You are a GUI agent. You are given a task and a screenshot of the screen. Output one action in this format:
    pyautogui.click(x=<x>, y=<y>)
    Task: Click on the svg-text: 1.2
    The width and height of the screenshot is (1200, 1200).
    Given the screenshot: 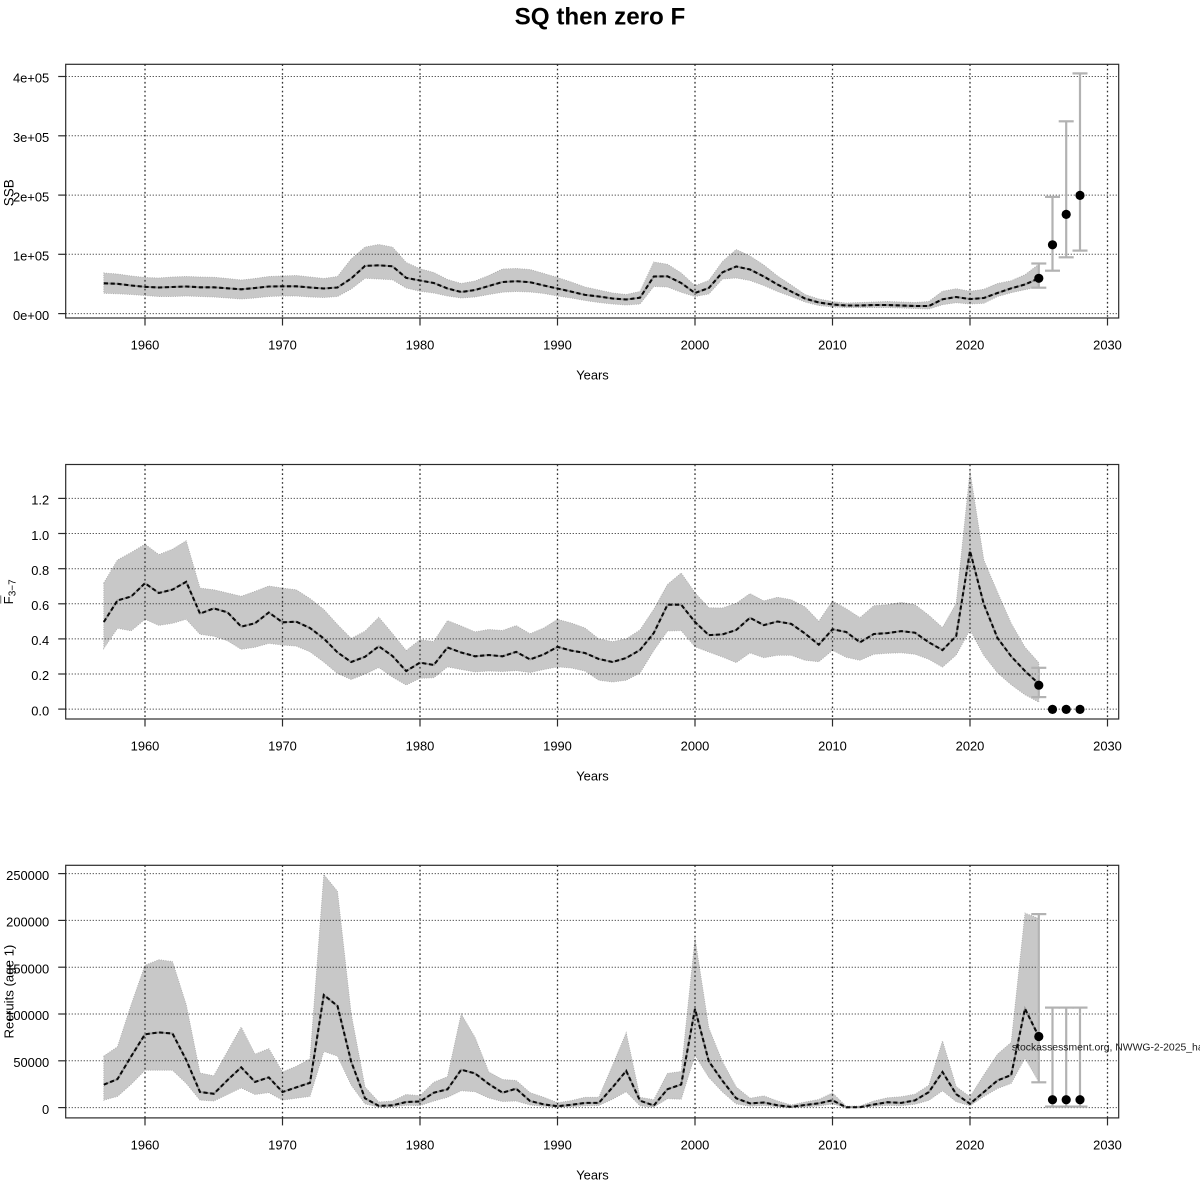 What is the action you would take?
    pyautogui.click(x=40, y=500)
    